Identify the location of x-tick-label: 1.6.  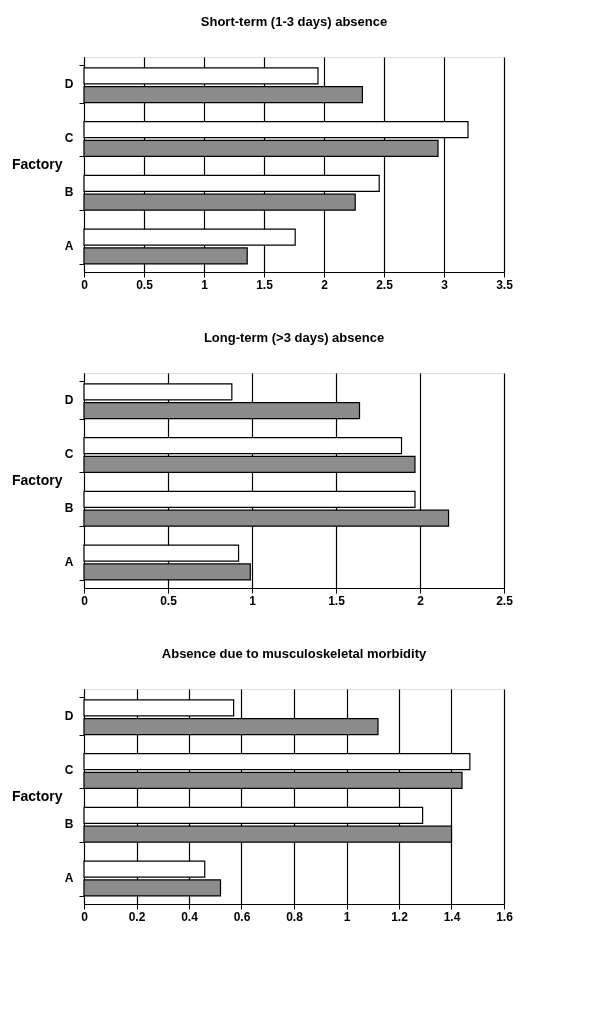
(505, 916).